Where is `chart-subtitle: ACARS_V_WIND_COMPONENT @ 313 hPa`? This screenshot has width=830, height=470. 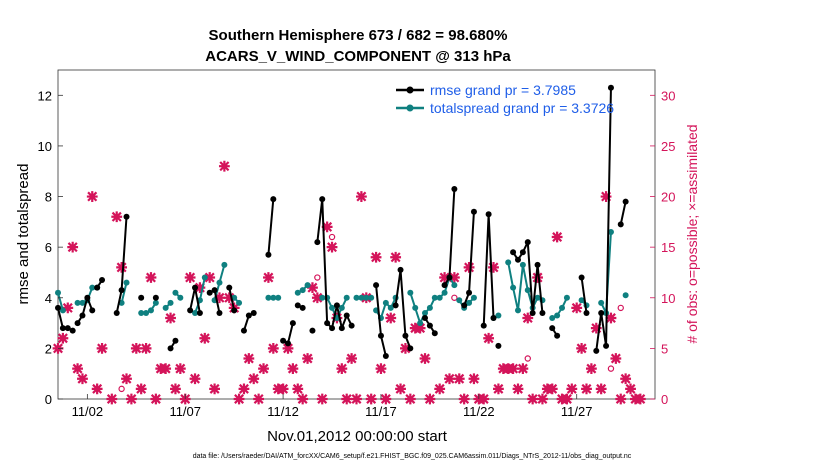 chart-subtitle: ACARS_V_WIND_COMPONENT @ 313 hPa is located at coordinates (358, 56).